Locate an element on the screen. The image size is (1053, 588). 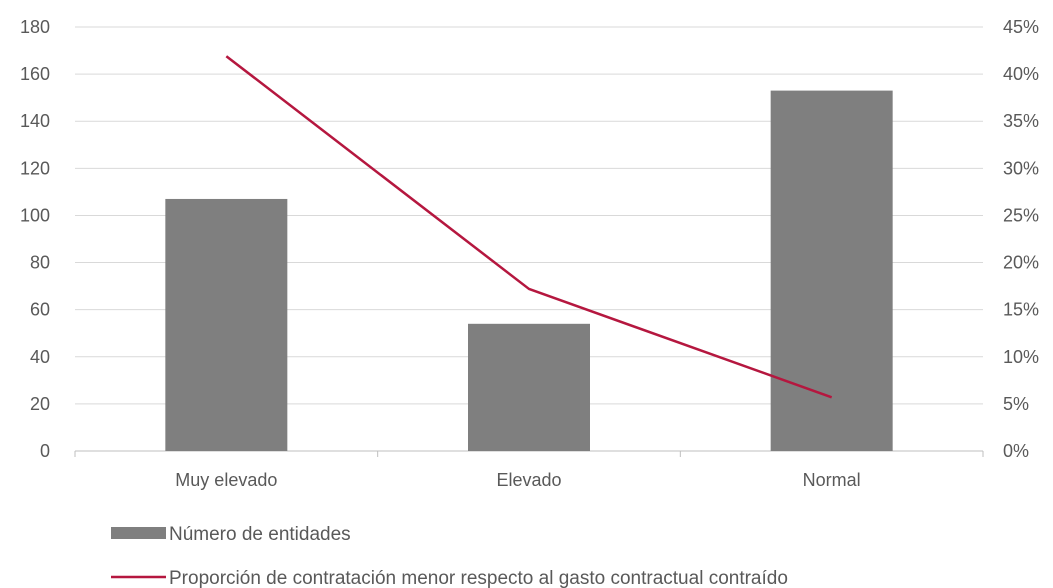
y-left-tick-label: 0 is located at coordinates (45, 451).